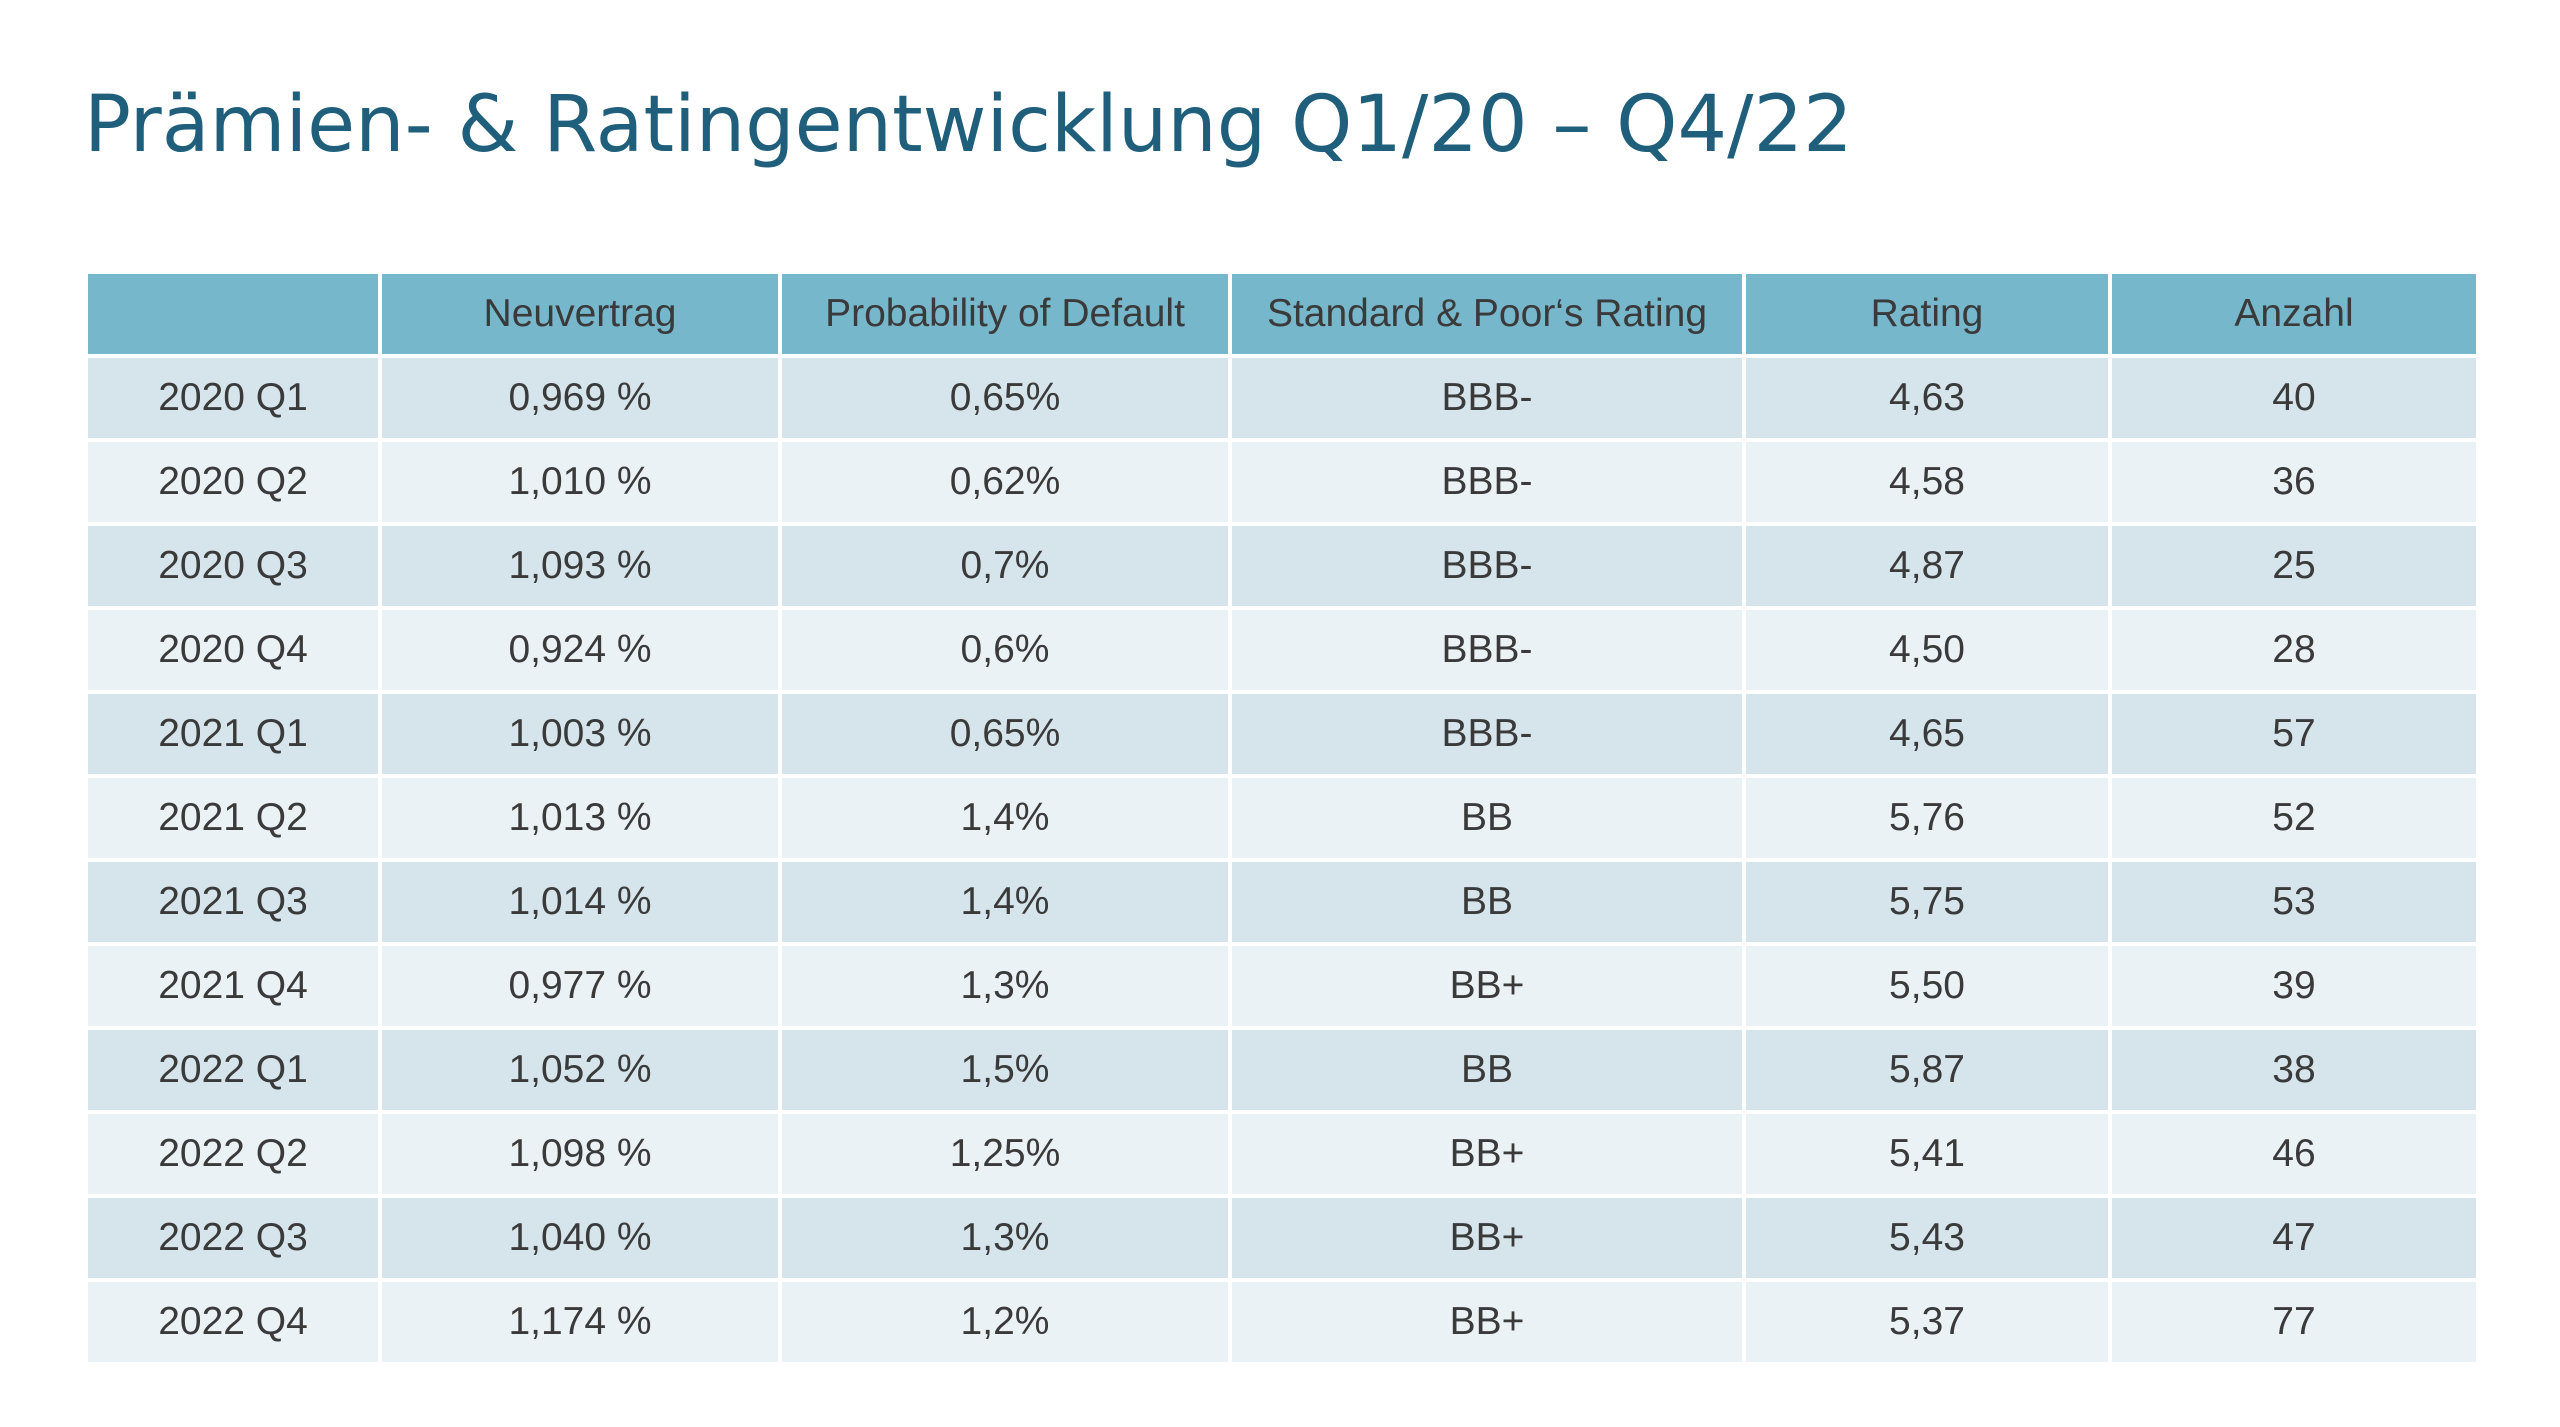  I want to click on cell-anzahl: 39, so click(2294, 986).